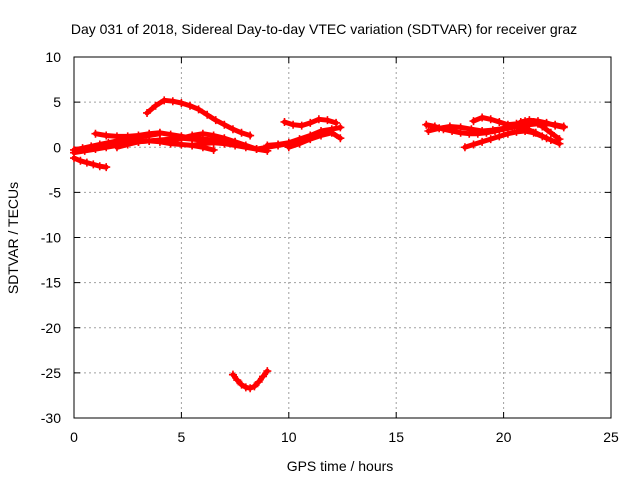 This screenshot has width=640, height=480. Describe the element at coordinates (611, 437) in the screenshot. I see `x-tick-label: 25` at that location.